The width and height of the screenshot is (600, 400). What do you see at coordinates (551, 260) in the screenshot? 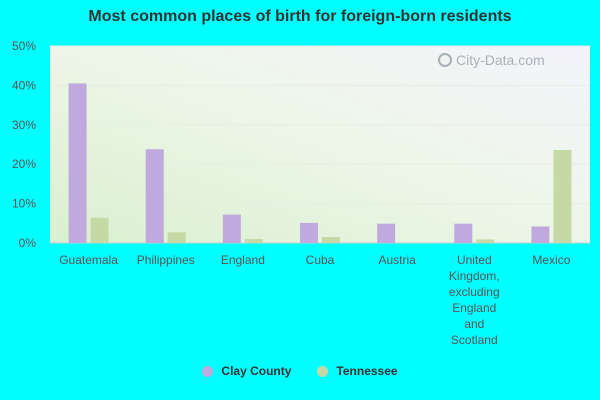
I see `x-tick-label: Mexico` at bounding box center [551, 260].